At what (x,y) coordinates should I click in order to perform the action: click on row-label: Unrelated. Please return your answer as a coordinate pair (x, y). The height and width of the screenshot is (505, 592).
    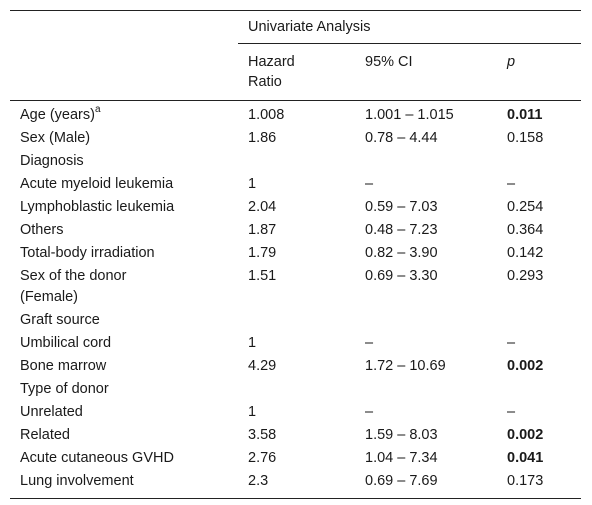
    Looking at the image, I should click on (124, 412).